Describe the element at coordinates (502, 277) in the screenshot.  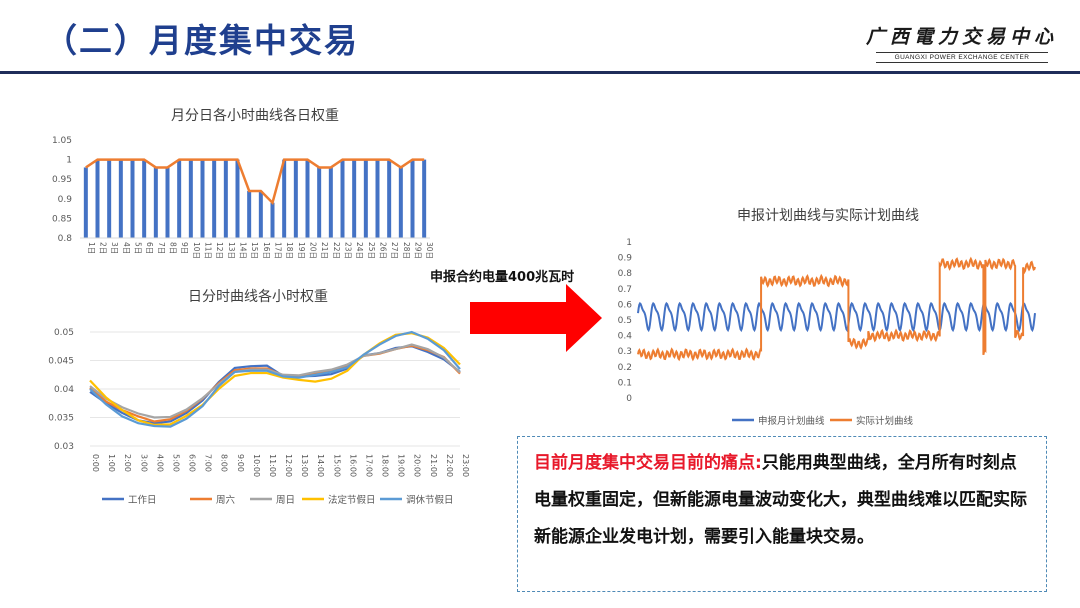
I see `arrow-label: 申报合约电量400兆瓦时` at that location.